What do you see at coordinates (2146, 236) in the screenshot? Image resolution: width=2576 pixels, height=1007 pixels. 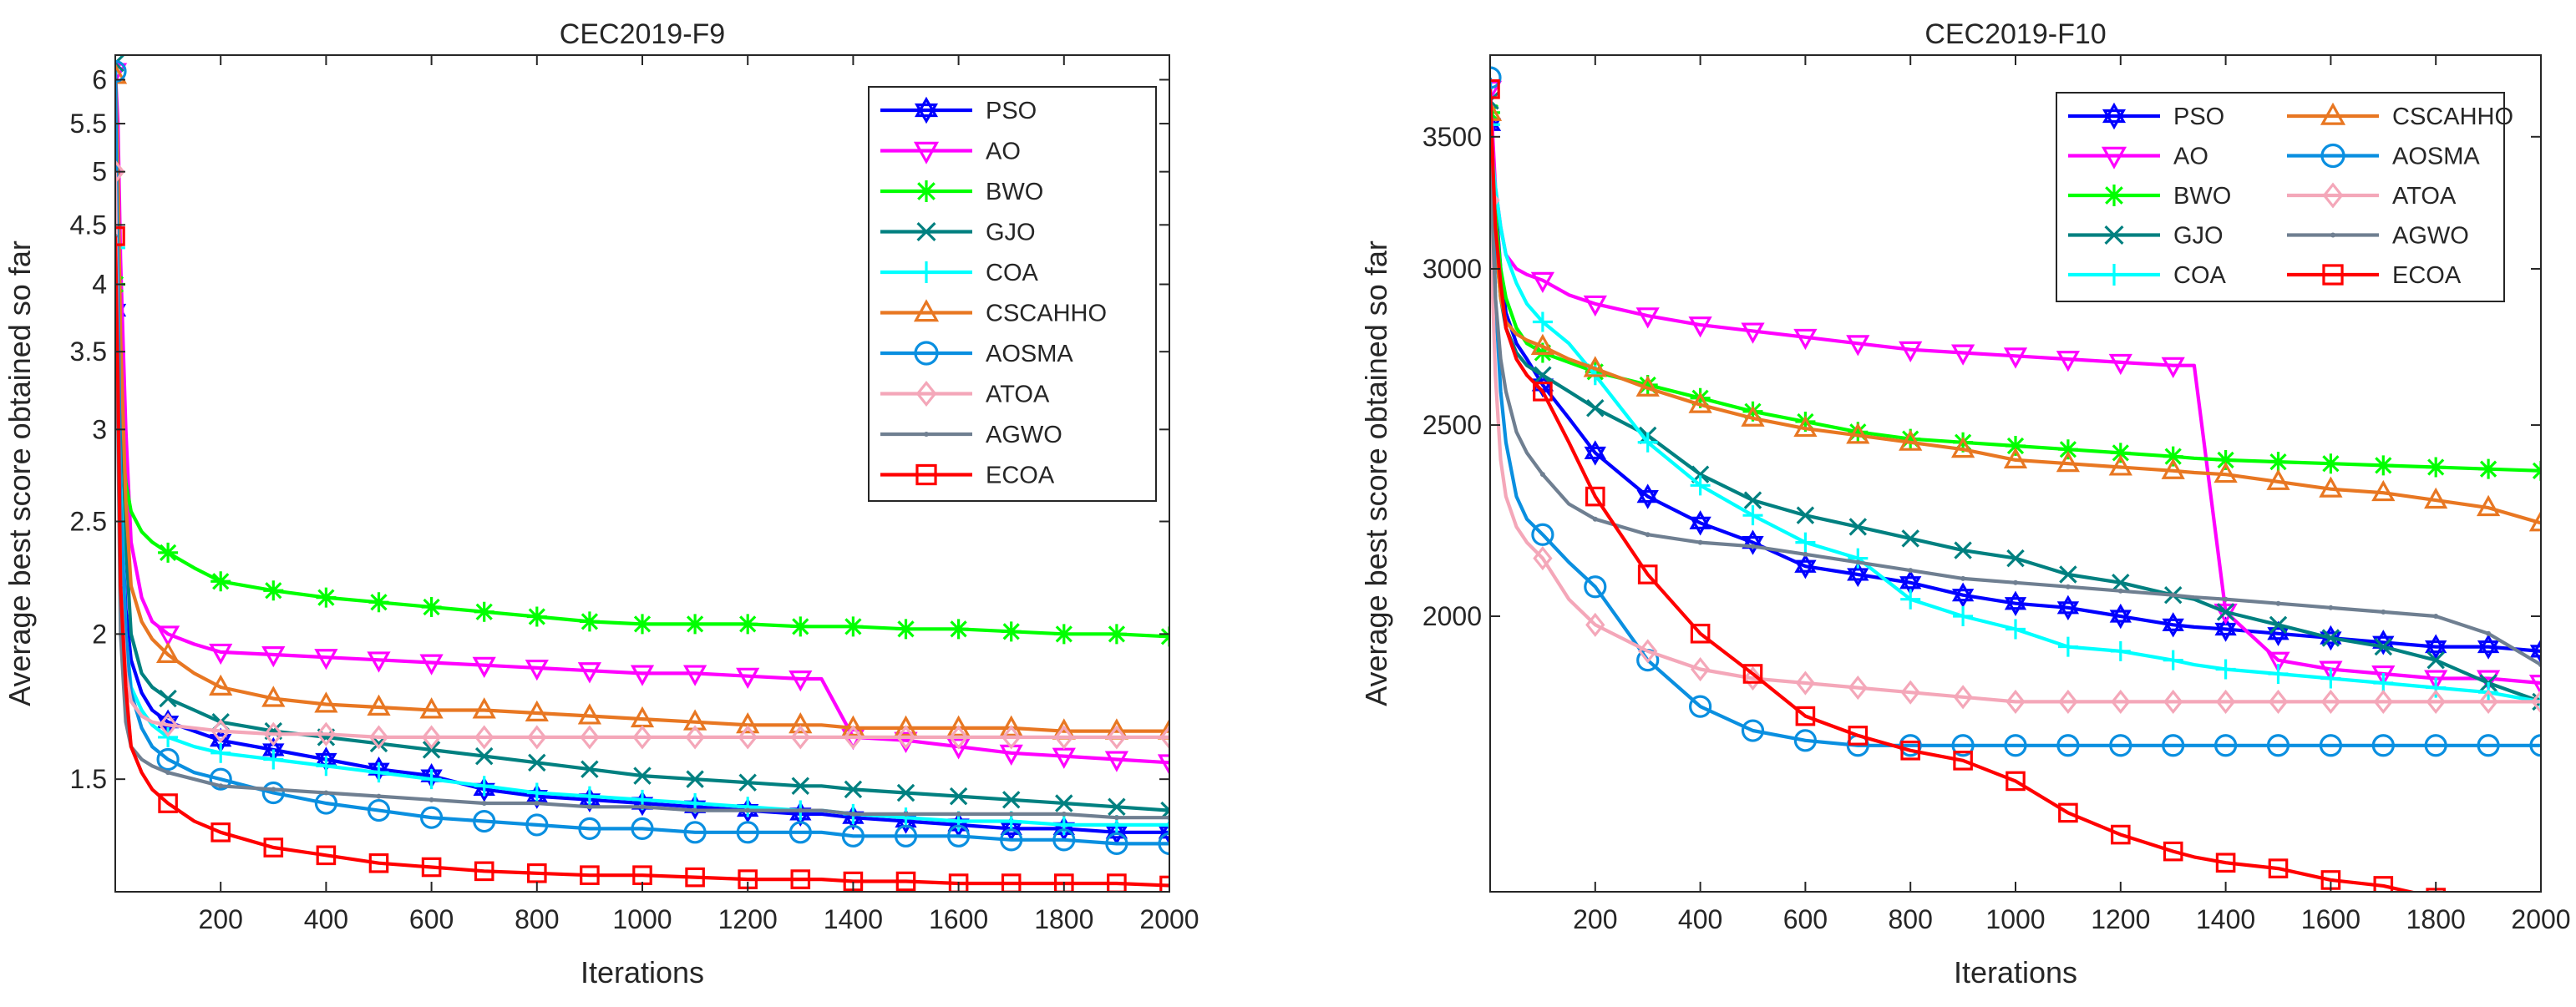 I see `legend-item-gjo: GJO` at bounding box center [2146, 236].